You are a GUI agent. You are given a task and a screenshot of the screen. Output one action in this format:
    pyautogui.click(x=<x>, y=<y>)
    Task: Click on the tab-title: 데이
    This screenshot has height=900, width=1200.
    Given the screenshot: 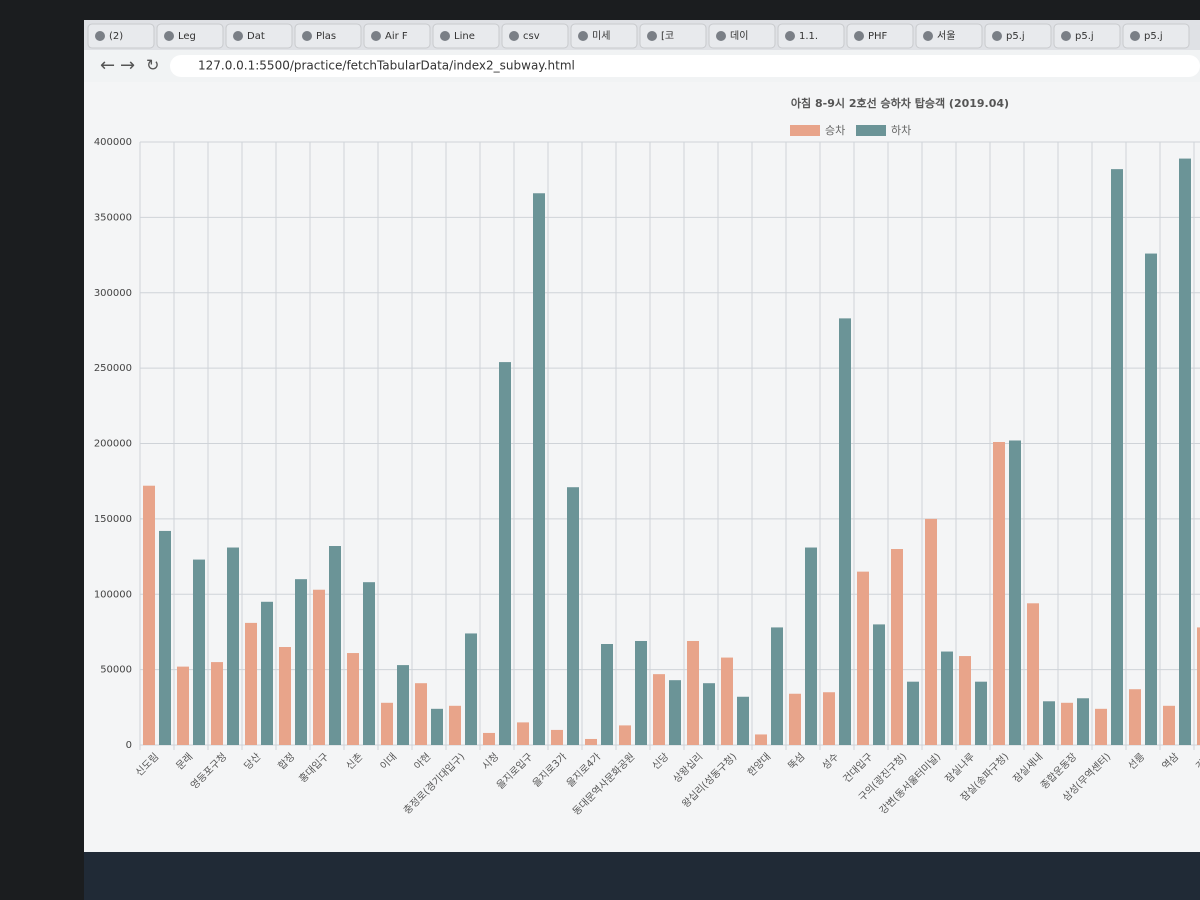 What is the action you would take?
    pyautogui.click(x=739, y=36)
    